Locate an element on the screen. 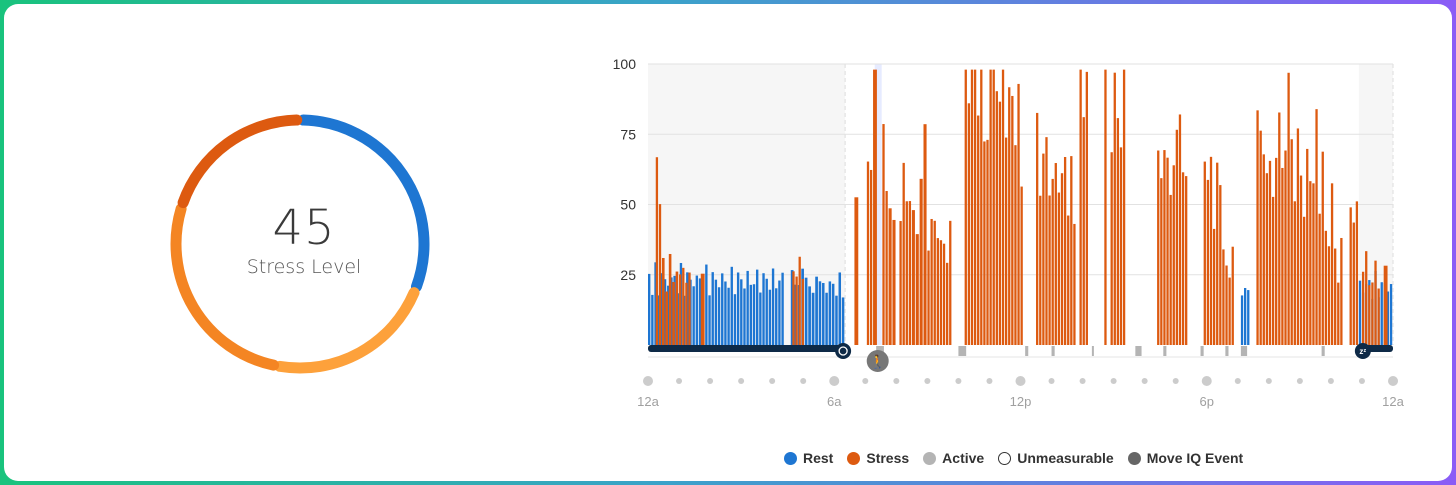  legend-item-active: Active is located at coordinates (953, 458).